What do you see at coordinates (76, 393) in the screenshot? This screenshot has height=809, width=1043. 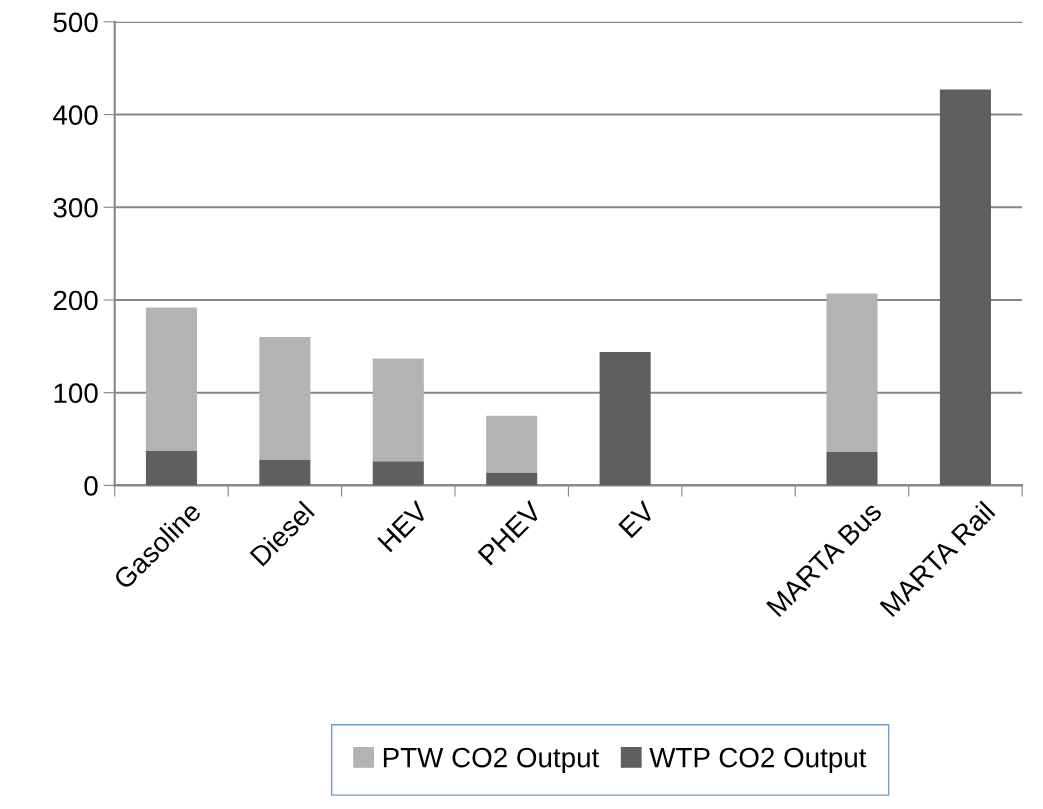 I see `y-tick-label: 100` at bounding box center [76, 393].